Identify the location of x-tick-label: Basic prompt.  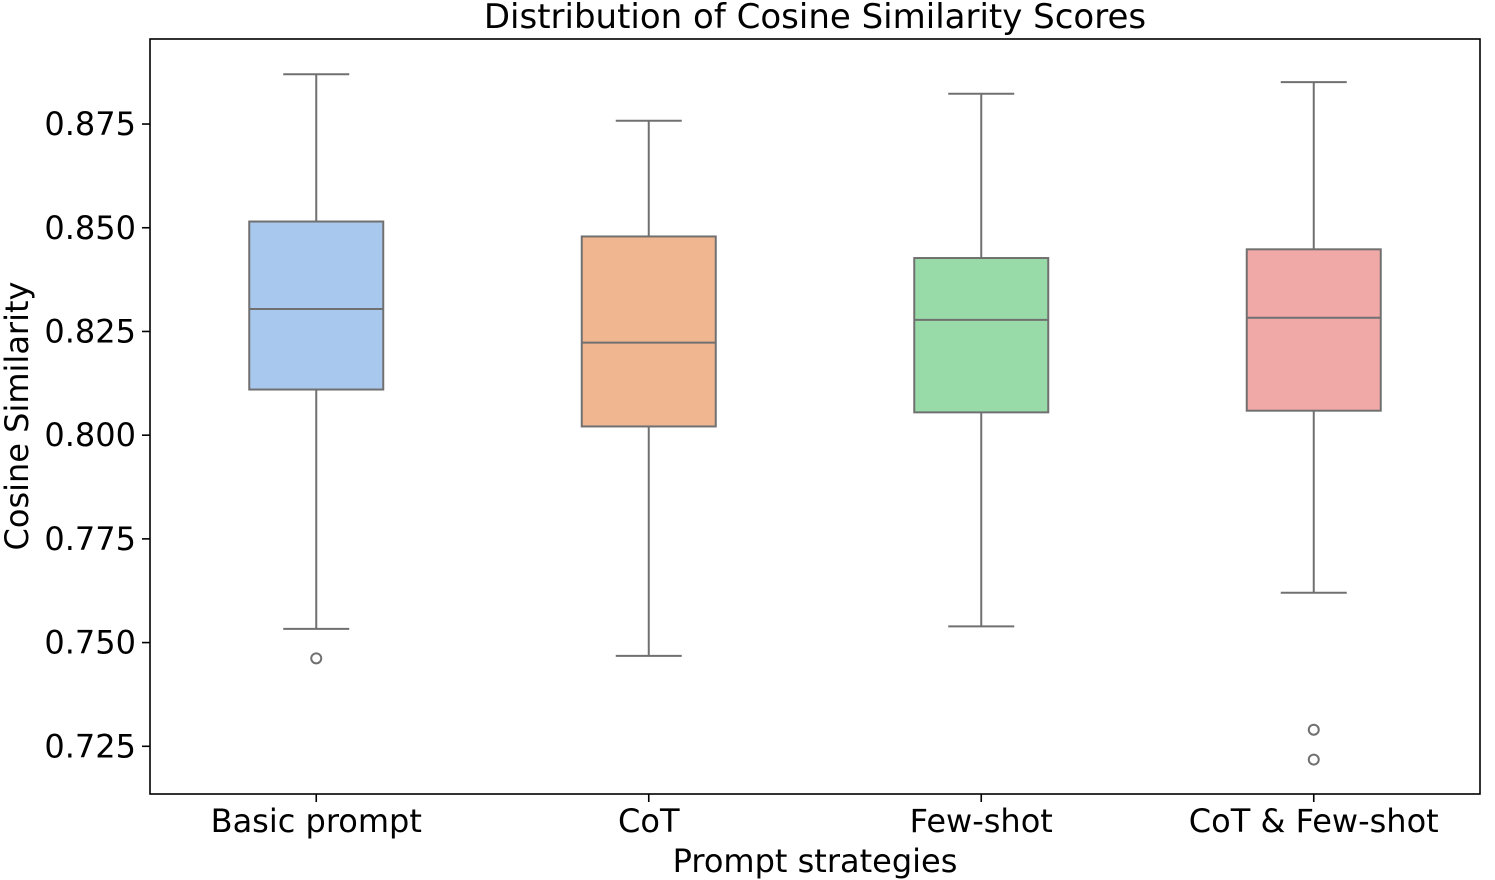
(316, 821).